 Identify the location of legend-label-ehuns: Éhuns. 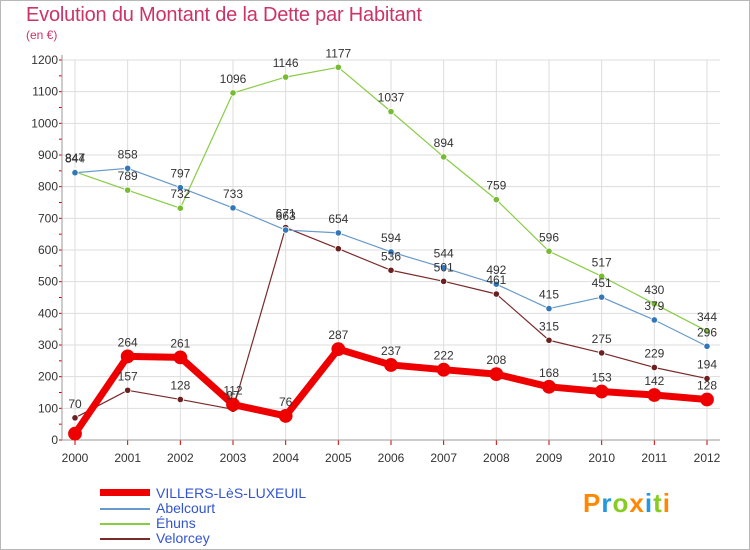
(176, 523).